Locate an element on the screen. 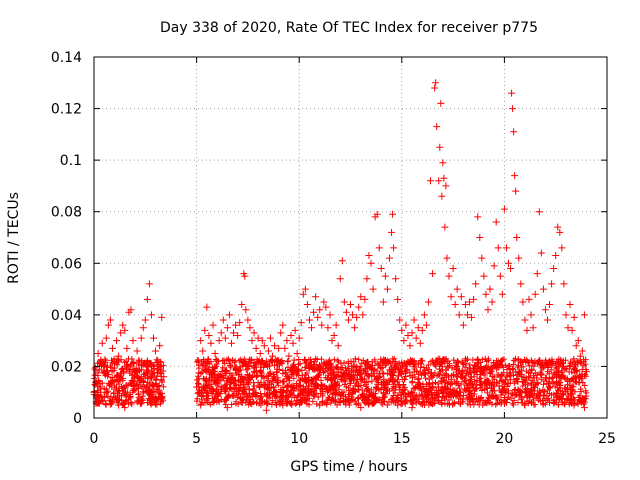 The height and width of the screenshot is (480, 640). y-axis-label: ROTI / TECUs is located at coordinates (14, 238).